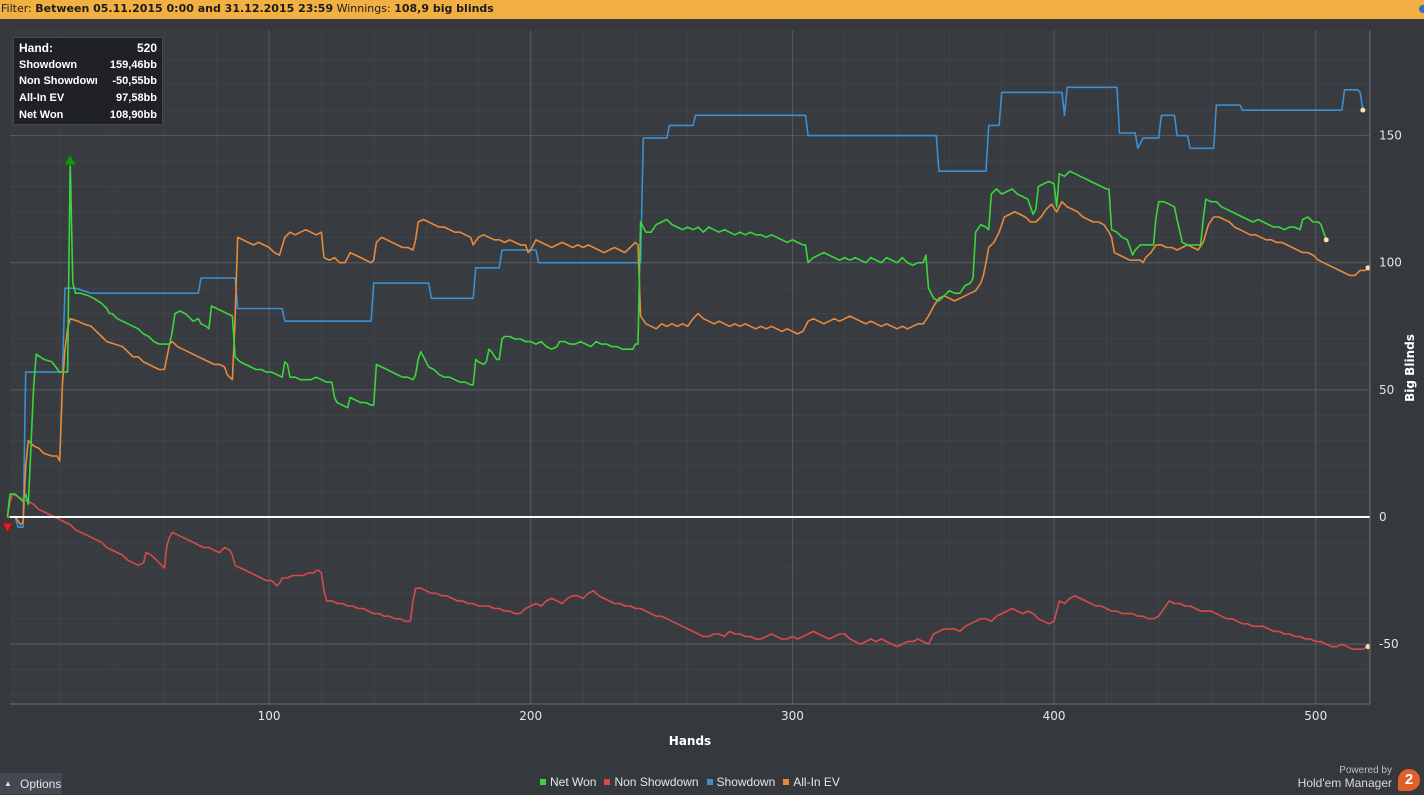 Image resolution: width=1424 pixels, height=795 pixels. I want to click on brand-name: Hold'em Manager, so click(1344, 783).